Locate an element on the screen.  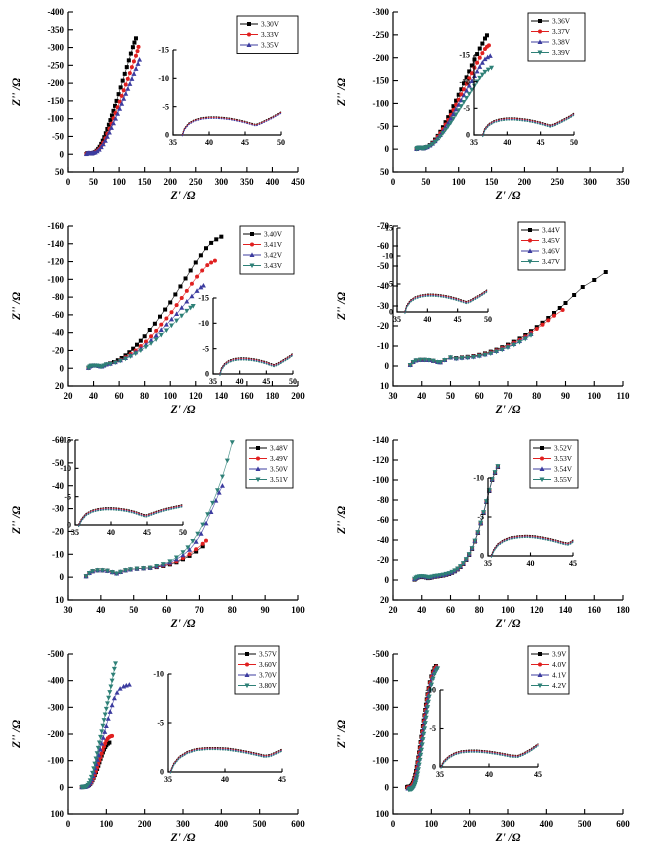
svg-text: 3.70V is located at coordinates (268, 675).